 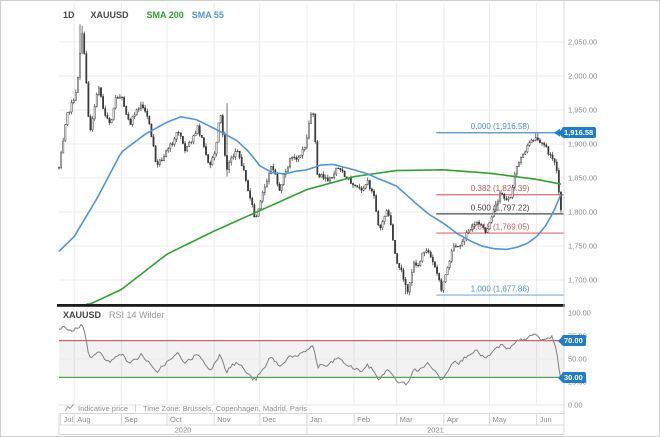 I want to click on month-label: Oct, so click(x=176, y=419).